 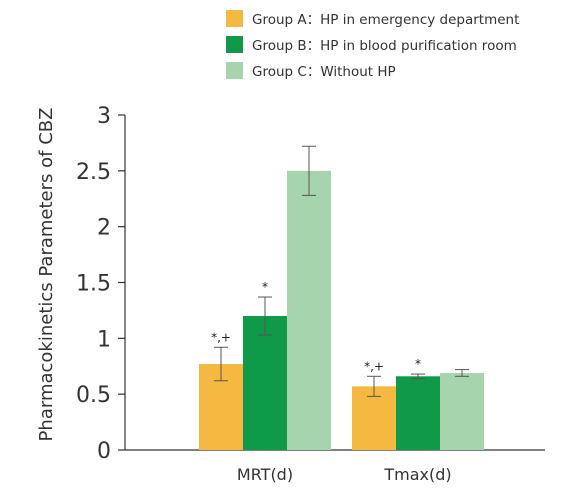 What do you see at coordinates (324, 72) in the screenshot?
I see `legend-label: Group C：Without HP` at bounding box center [324, 72].